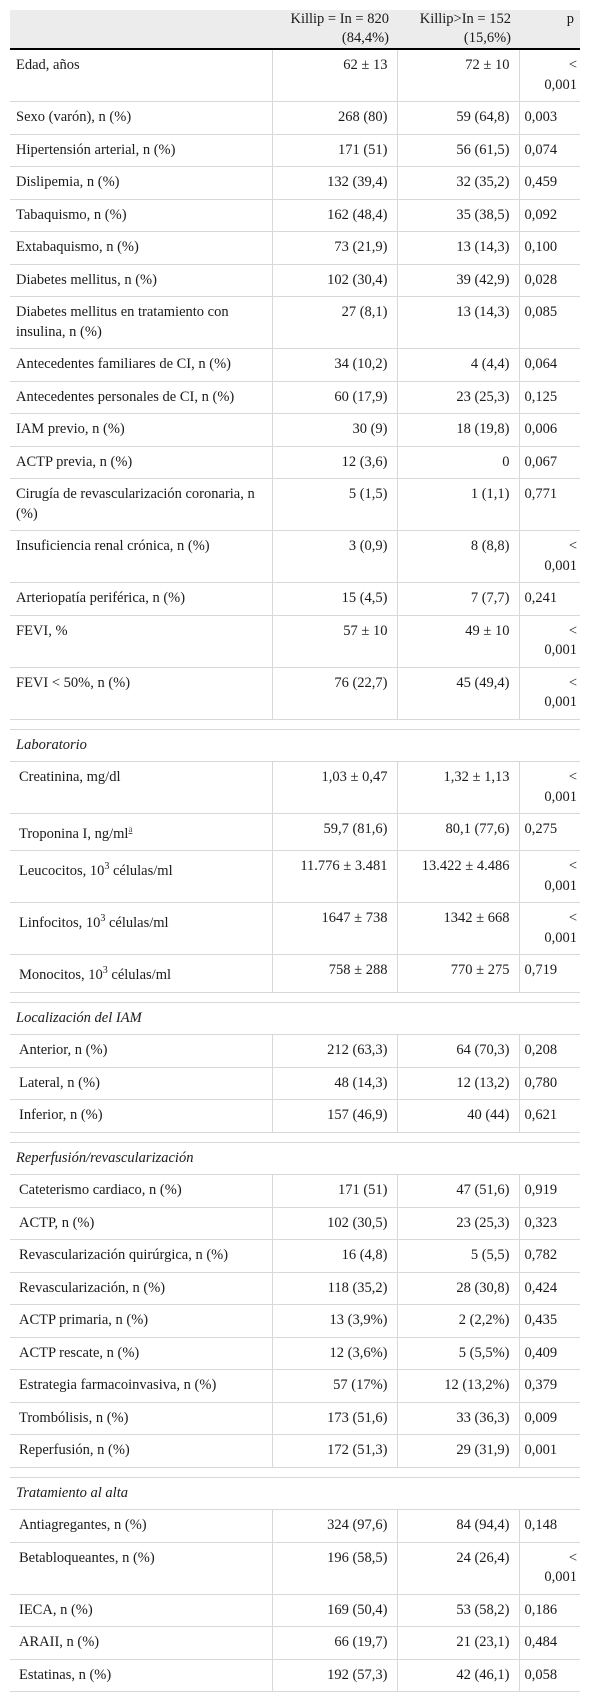 This screenshot has height=1692, width=590. Describe the element at coordinates (549, 1675) in the screenshot. I see `p-value: 0,058` at that location.